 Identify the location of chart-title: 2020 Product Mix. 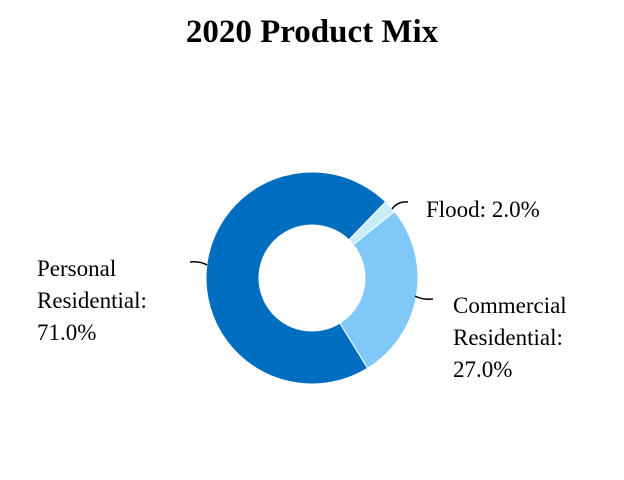
(312, 32).